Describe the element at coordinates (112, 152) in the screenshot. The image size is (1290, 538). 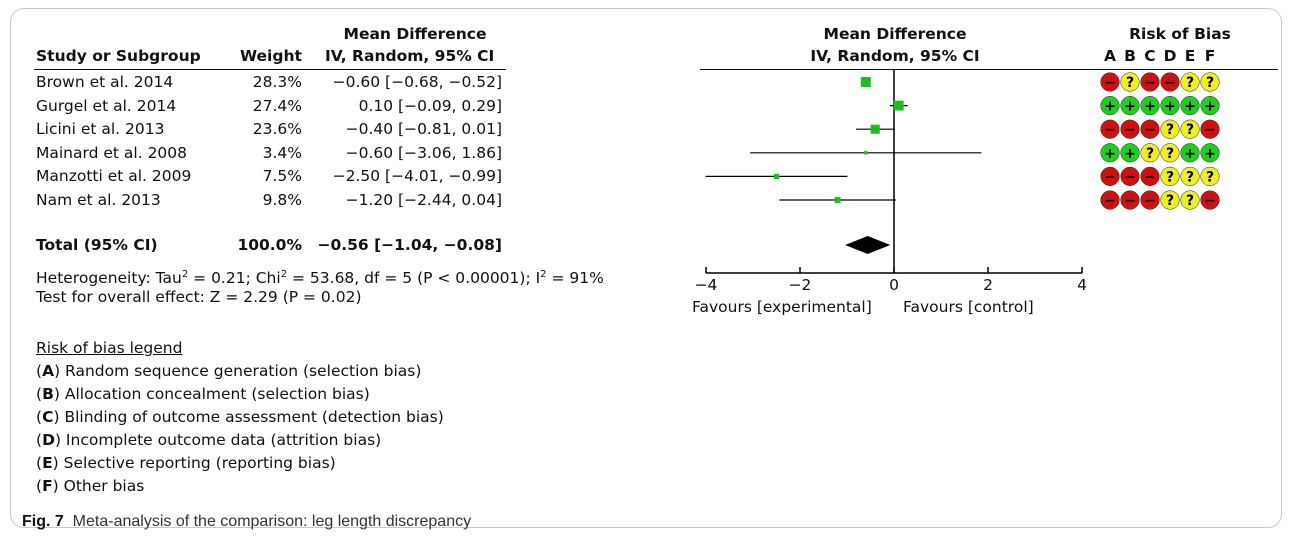
I see `study-name: Mainard et al. 2008` at that location.